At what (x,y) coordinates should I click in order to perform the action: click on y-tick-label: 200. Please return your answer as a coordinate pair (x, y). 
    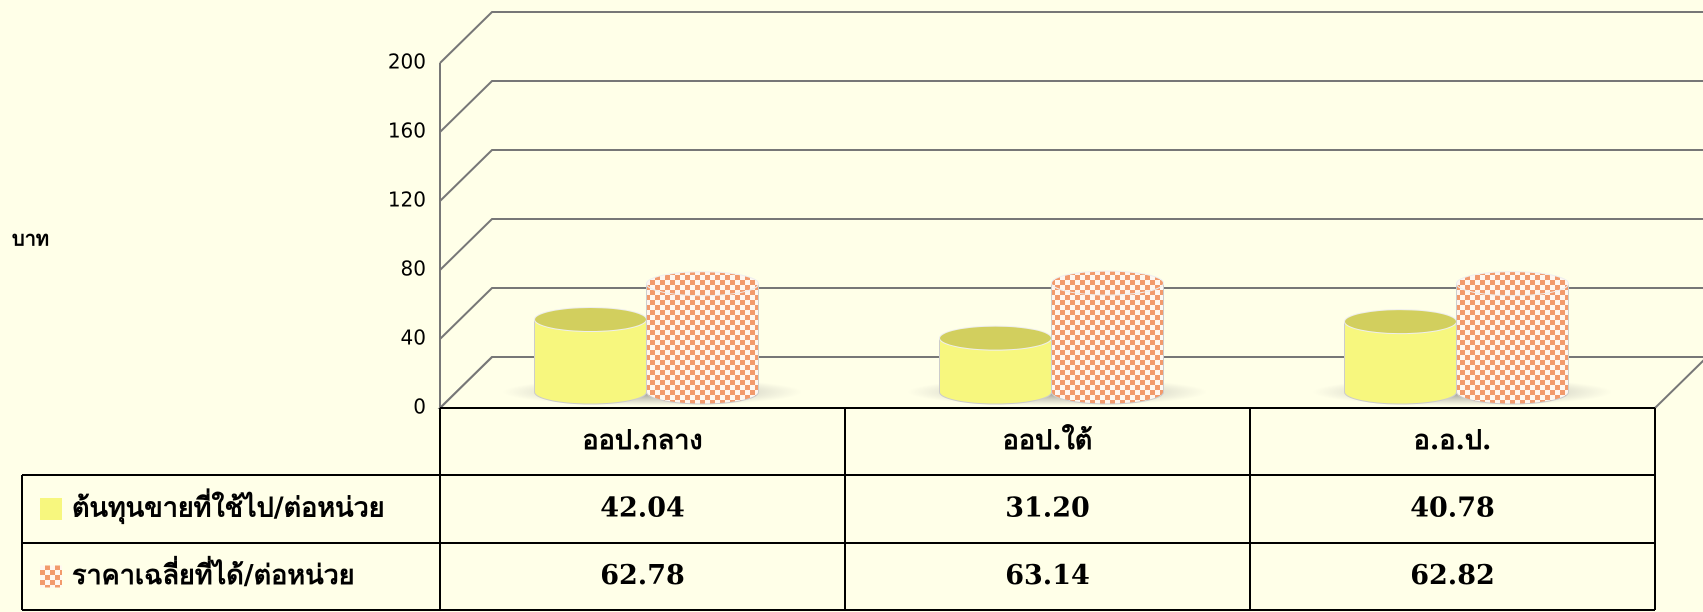
    Looking at the image, I should click on (407, 62).